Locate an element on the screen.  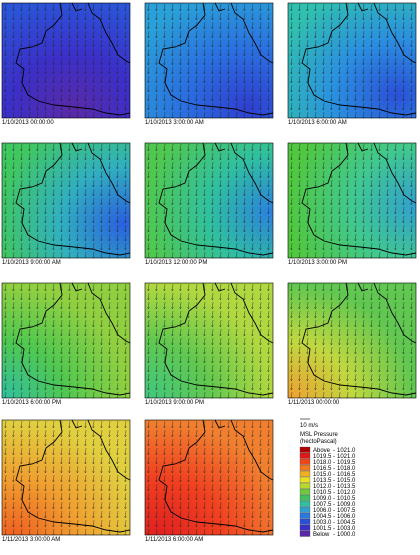
panel-label: 1/10/2013 3:00:00 PM is located at coordinates (317, 263).